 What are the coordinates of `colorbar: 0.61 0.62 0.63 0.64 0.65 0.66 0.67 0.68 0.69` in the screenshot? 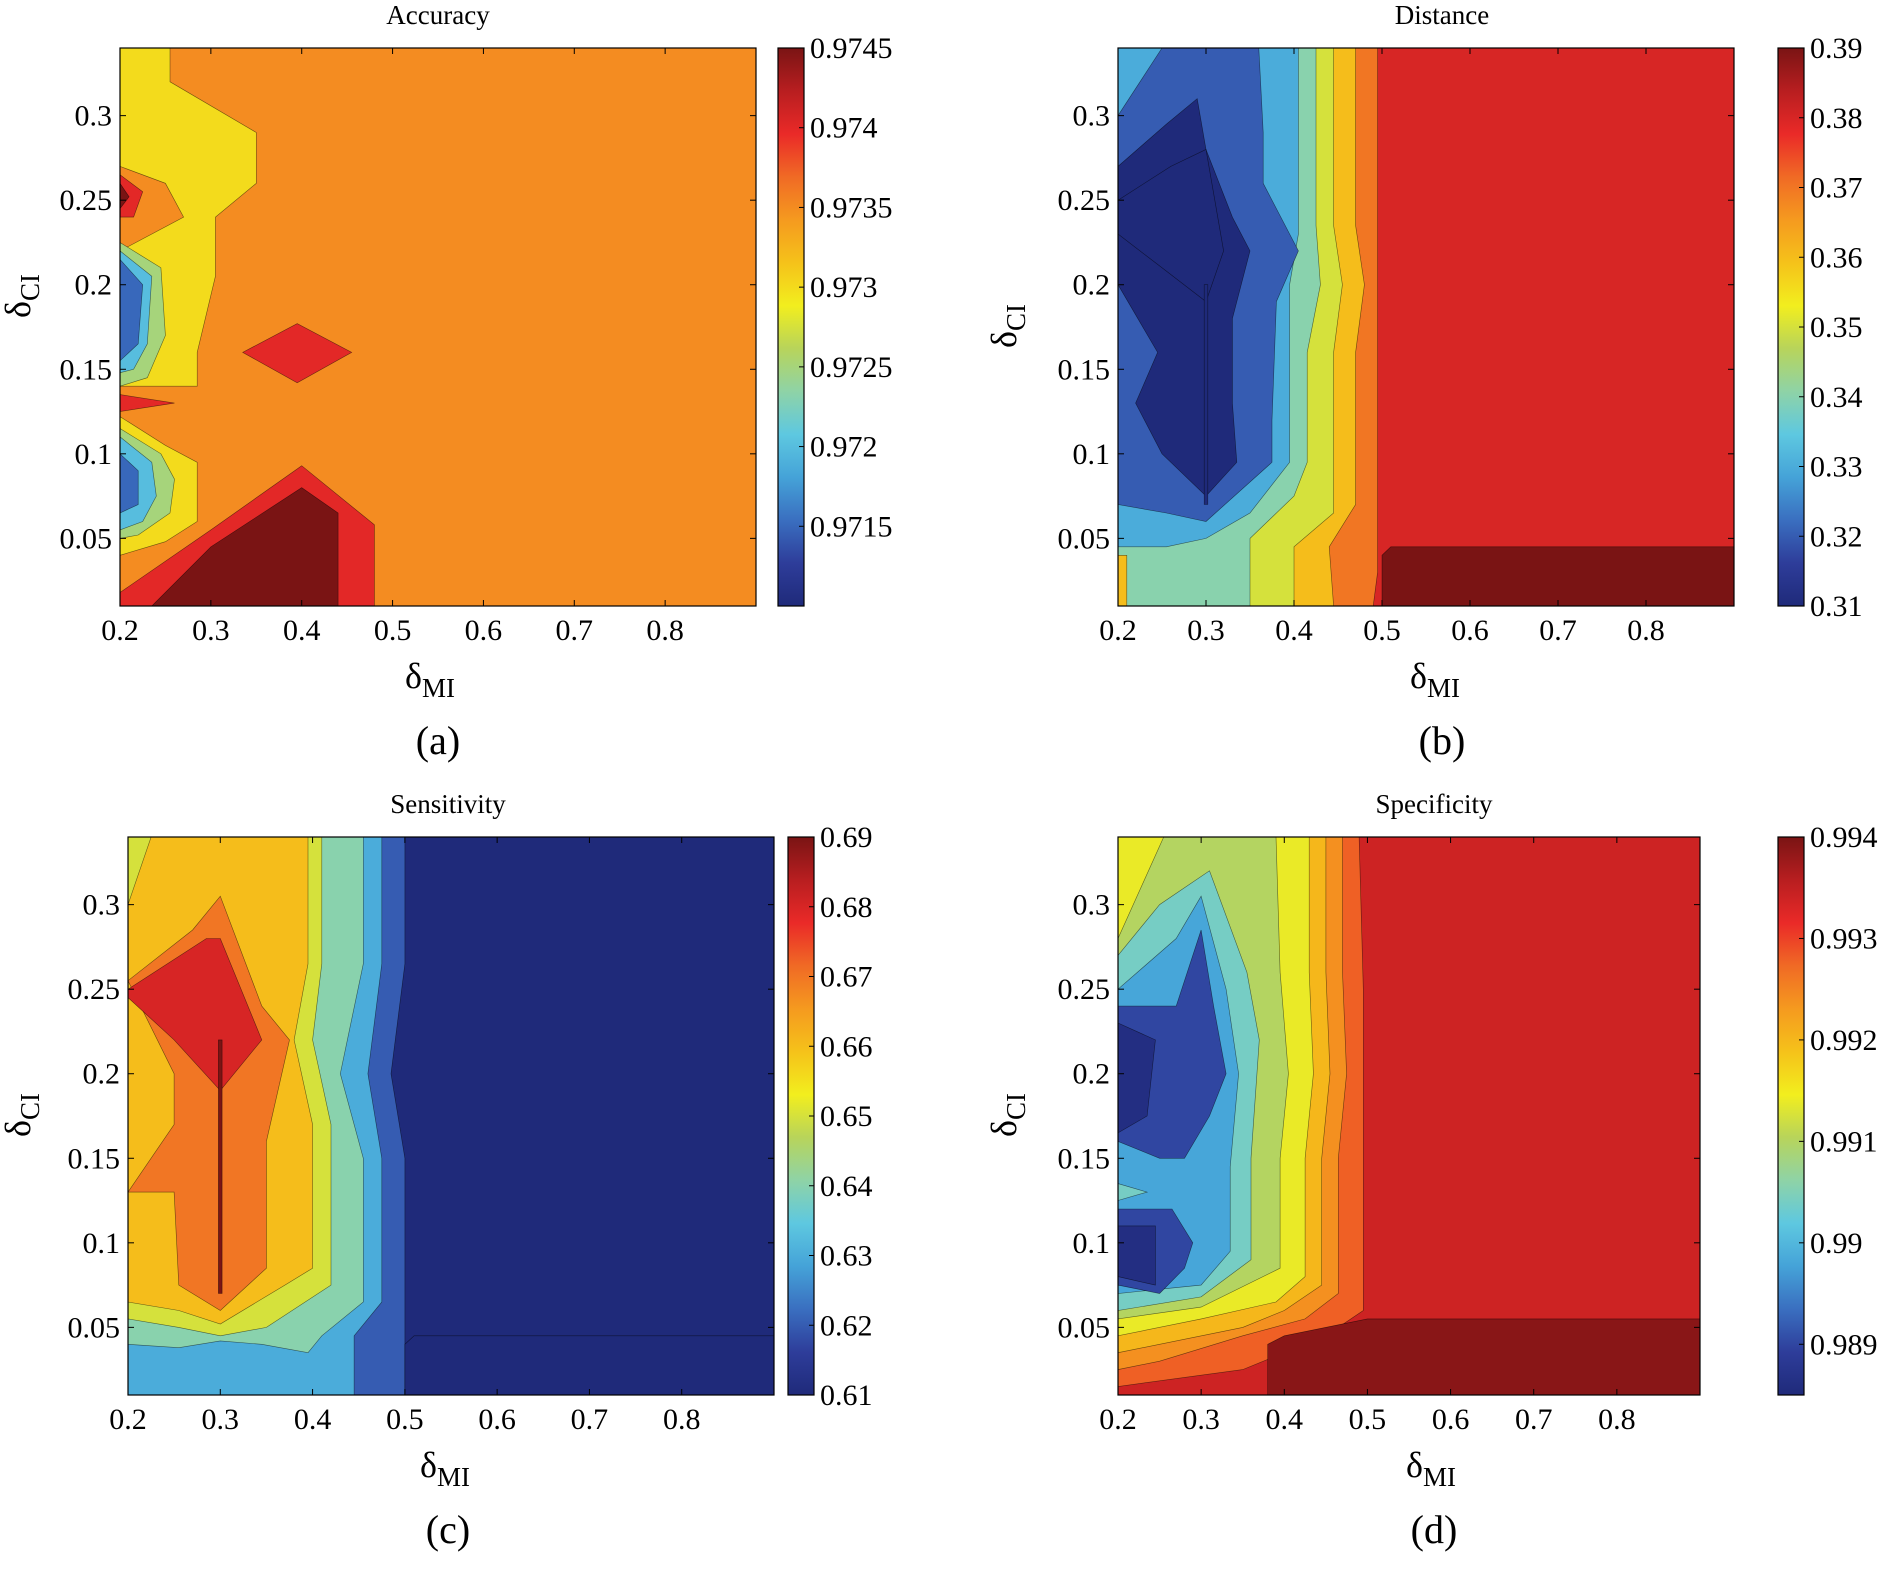 It's located at (830, 1116).